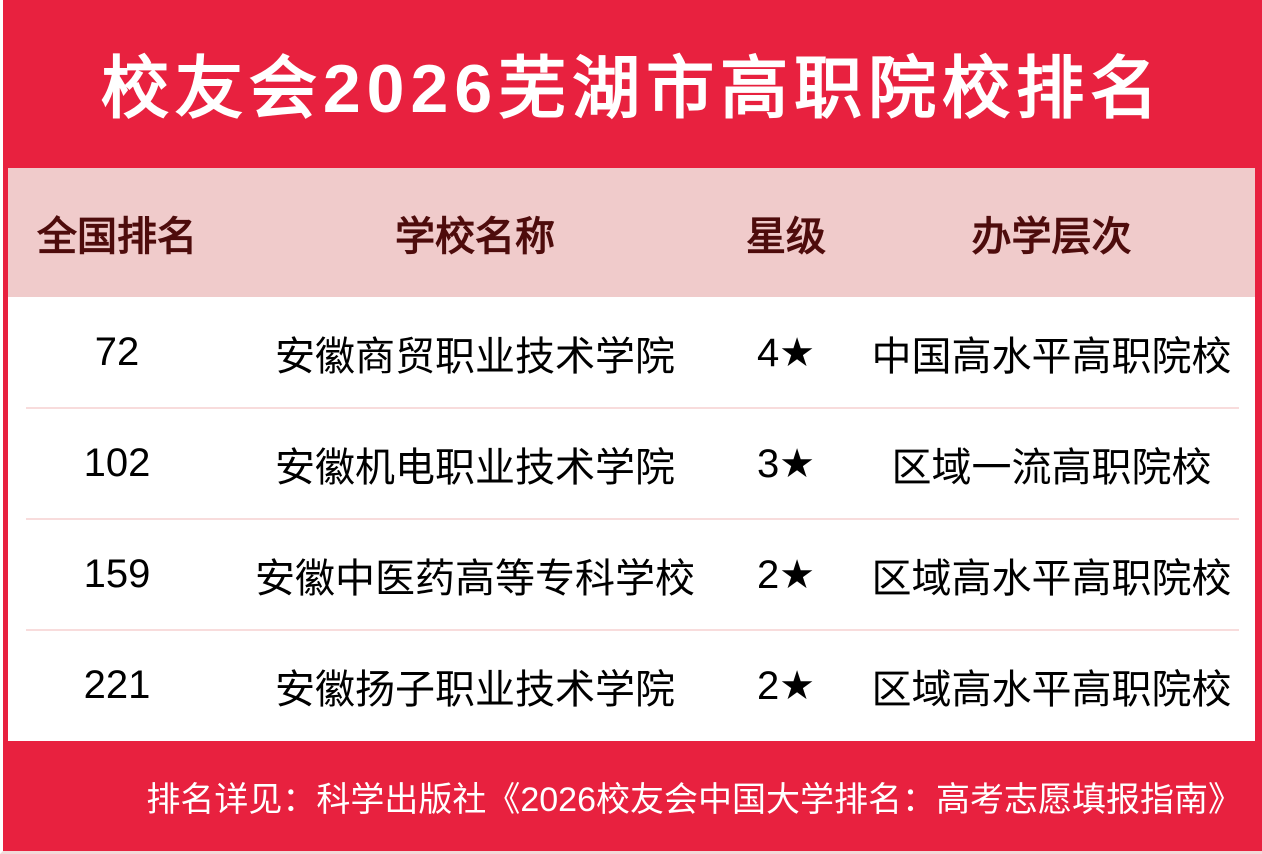 This screenshot has width=1262, height=854. Describe the element at coordinates (631, 232) in the screenshot. I see `table-header-row: 全国排名 学校名称 星级 办学层次` at that location.